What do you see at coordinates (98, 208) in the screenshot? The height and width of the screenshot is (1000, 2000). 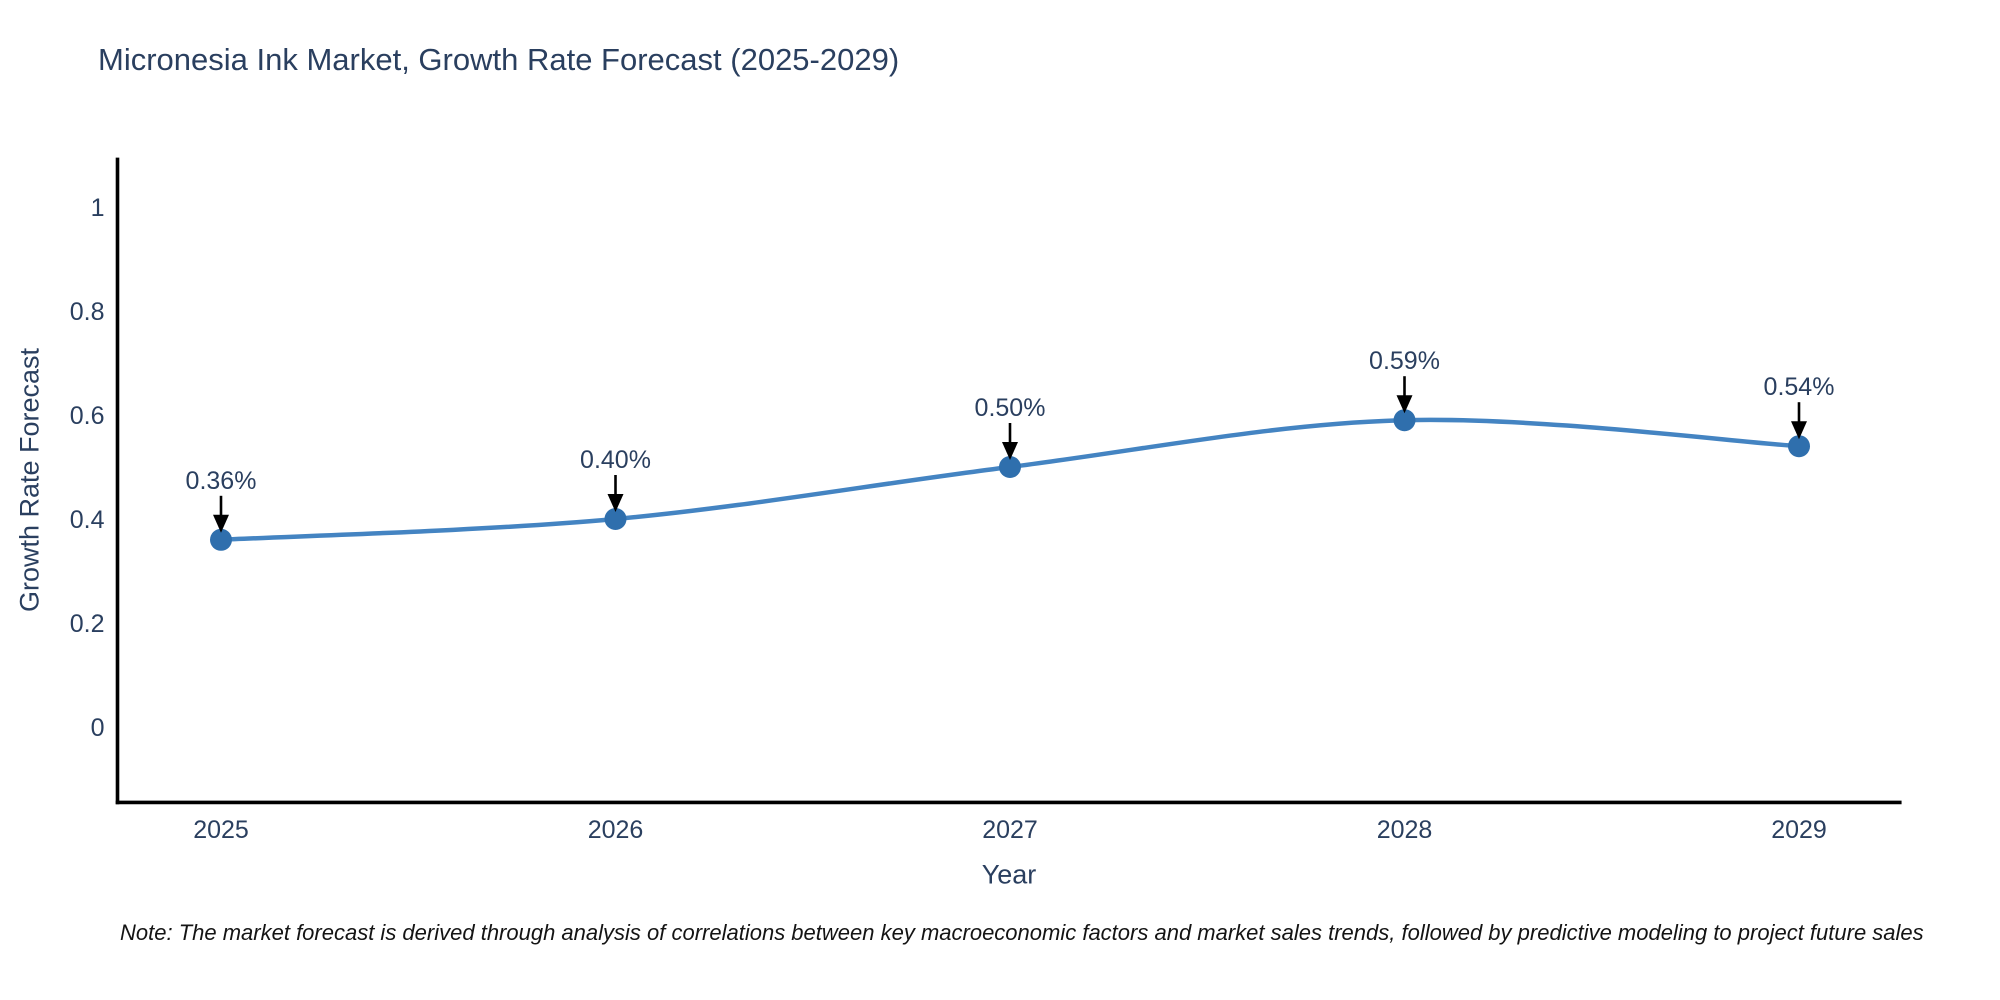 I see `y-tick-label: 1` at bounding box center [98, 208].